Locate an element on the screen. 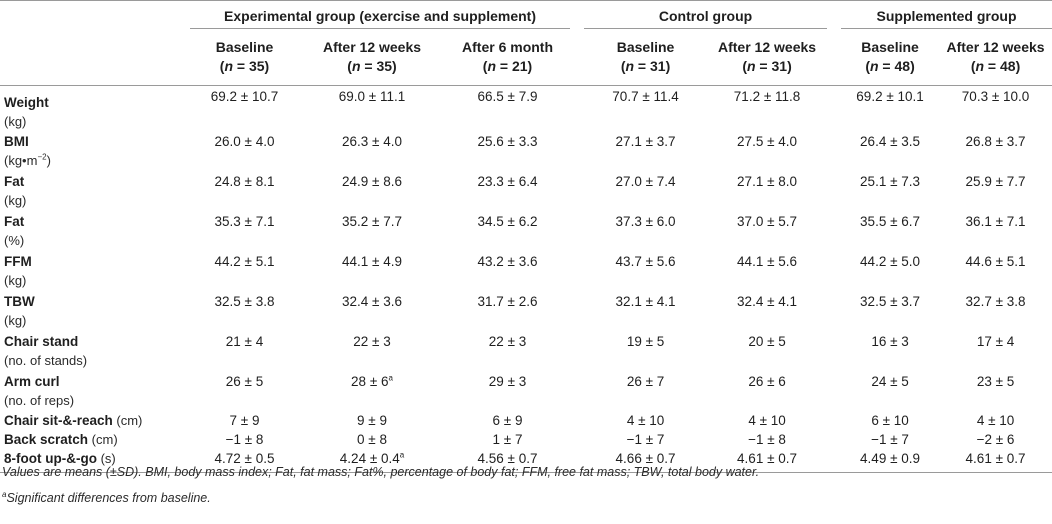 This screenshot has height=524, width=1052. col-header-ctrl-12w: After 12 weeks (n = 31) is located at coordinates (767, 56).